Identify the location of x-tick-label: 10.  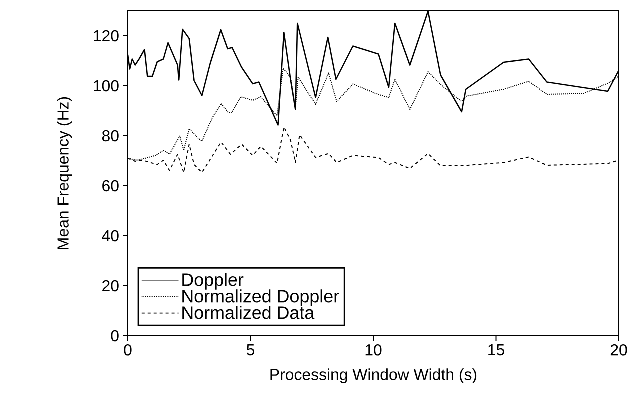
(374, 350).